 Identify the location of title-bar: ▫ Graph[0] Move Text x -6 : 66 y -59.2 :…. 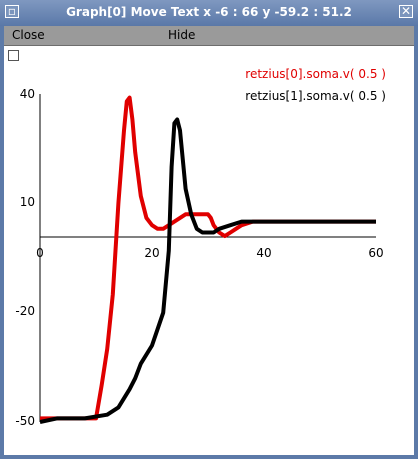
(209, 13).